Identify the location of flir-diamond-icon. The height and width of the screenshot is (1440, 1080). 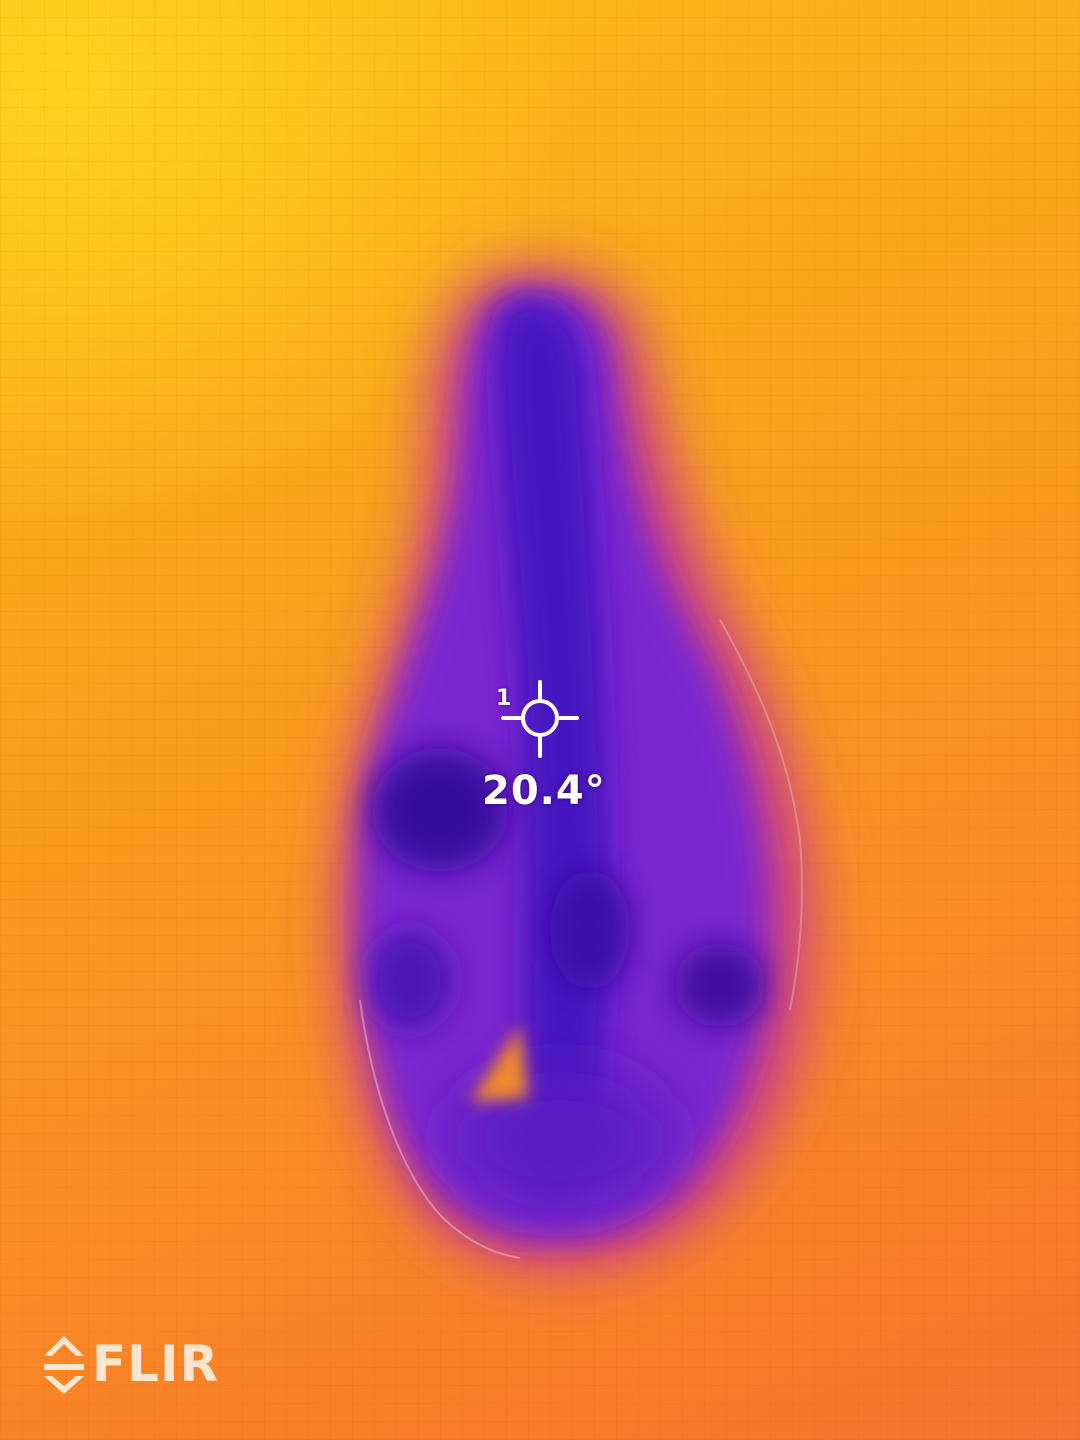
(64, 1365).